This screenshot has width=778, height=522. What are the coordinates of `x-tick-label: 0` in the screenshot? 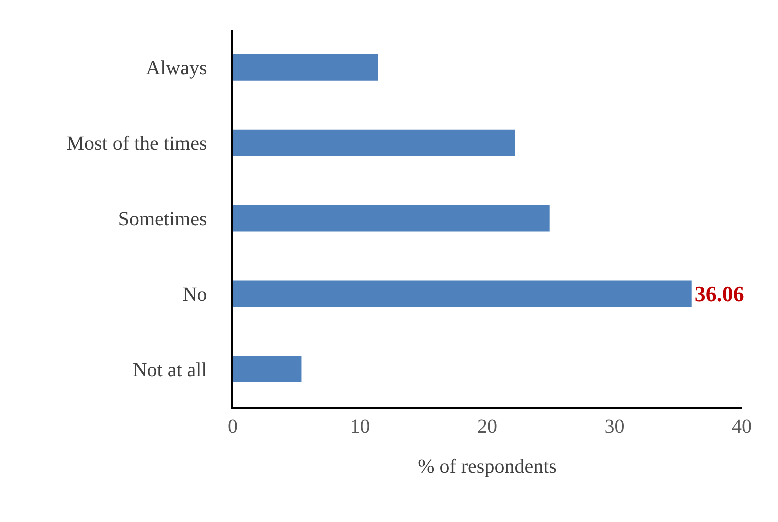 It's located at (233, 427).